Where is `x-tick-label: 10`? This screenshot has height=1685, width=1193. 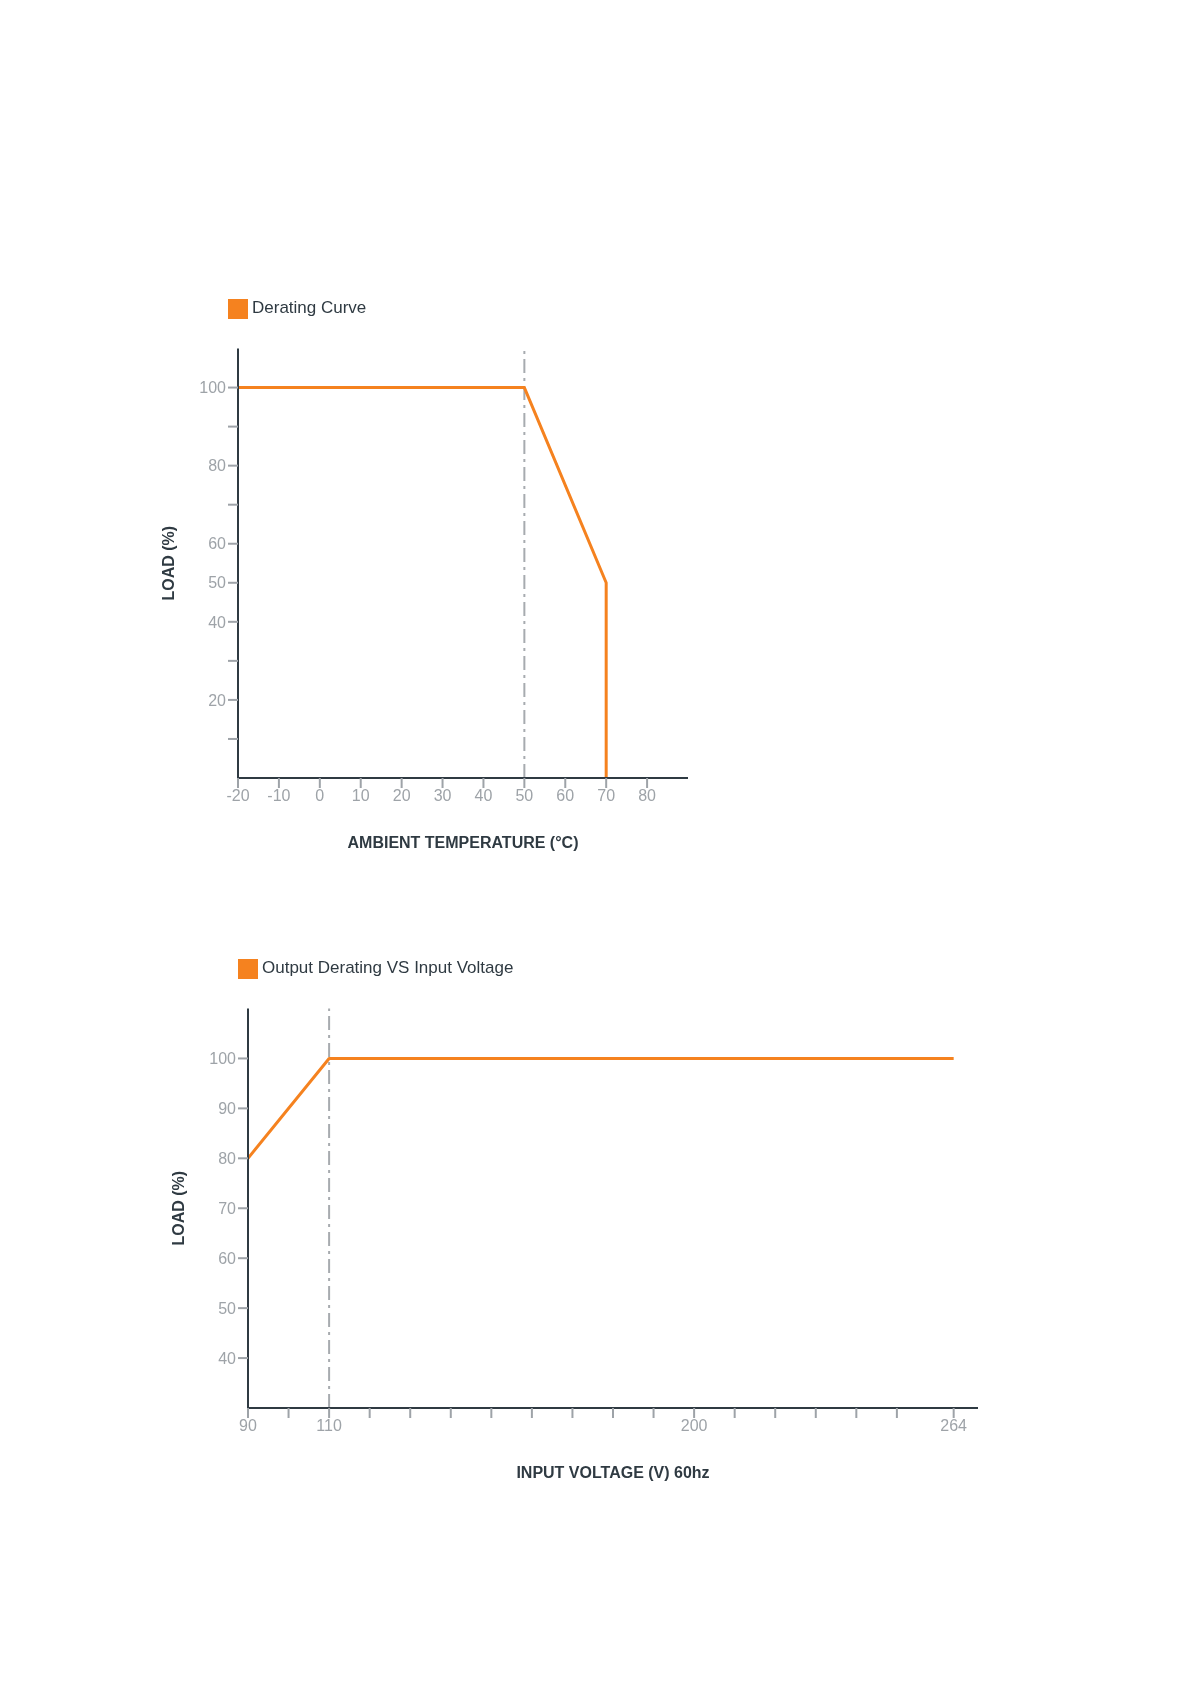
x-tick-label: 10 is located at coordinates (360, 796).